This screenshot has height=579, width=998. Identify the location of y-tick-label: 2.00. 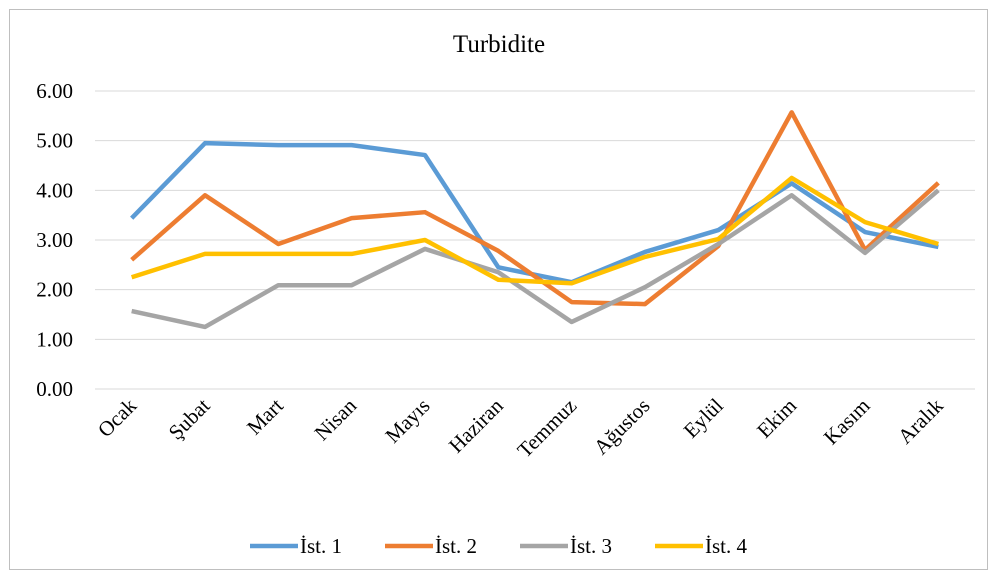
(54, 290).